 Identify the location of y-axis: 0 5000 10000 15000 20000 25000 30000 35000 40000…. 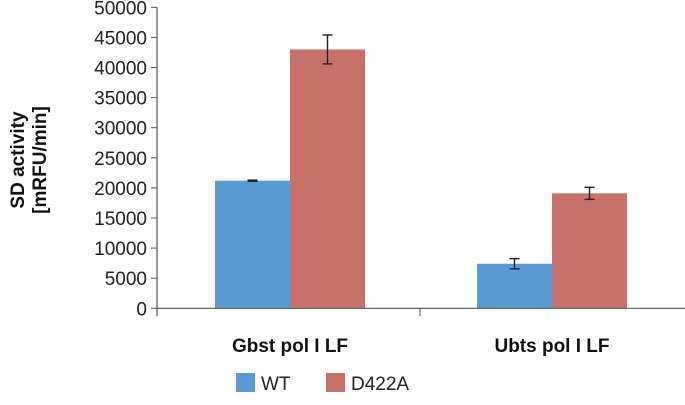
(125, 160).